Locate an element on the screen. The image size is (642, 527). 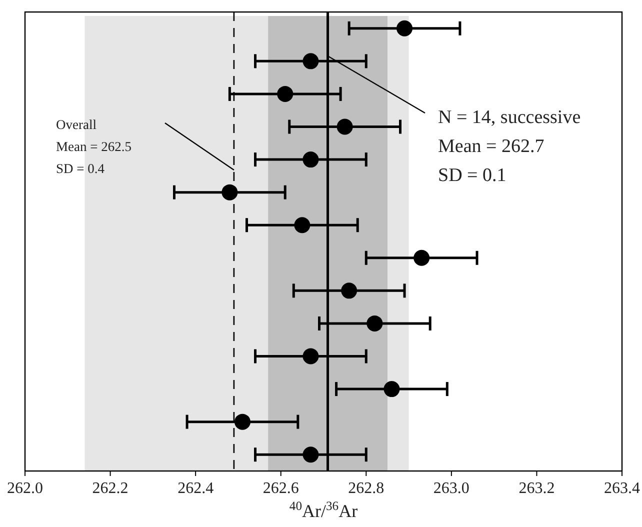
x-tick-label: 263.4 is located at coordinates (622, 488).